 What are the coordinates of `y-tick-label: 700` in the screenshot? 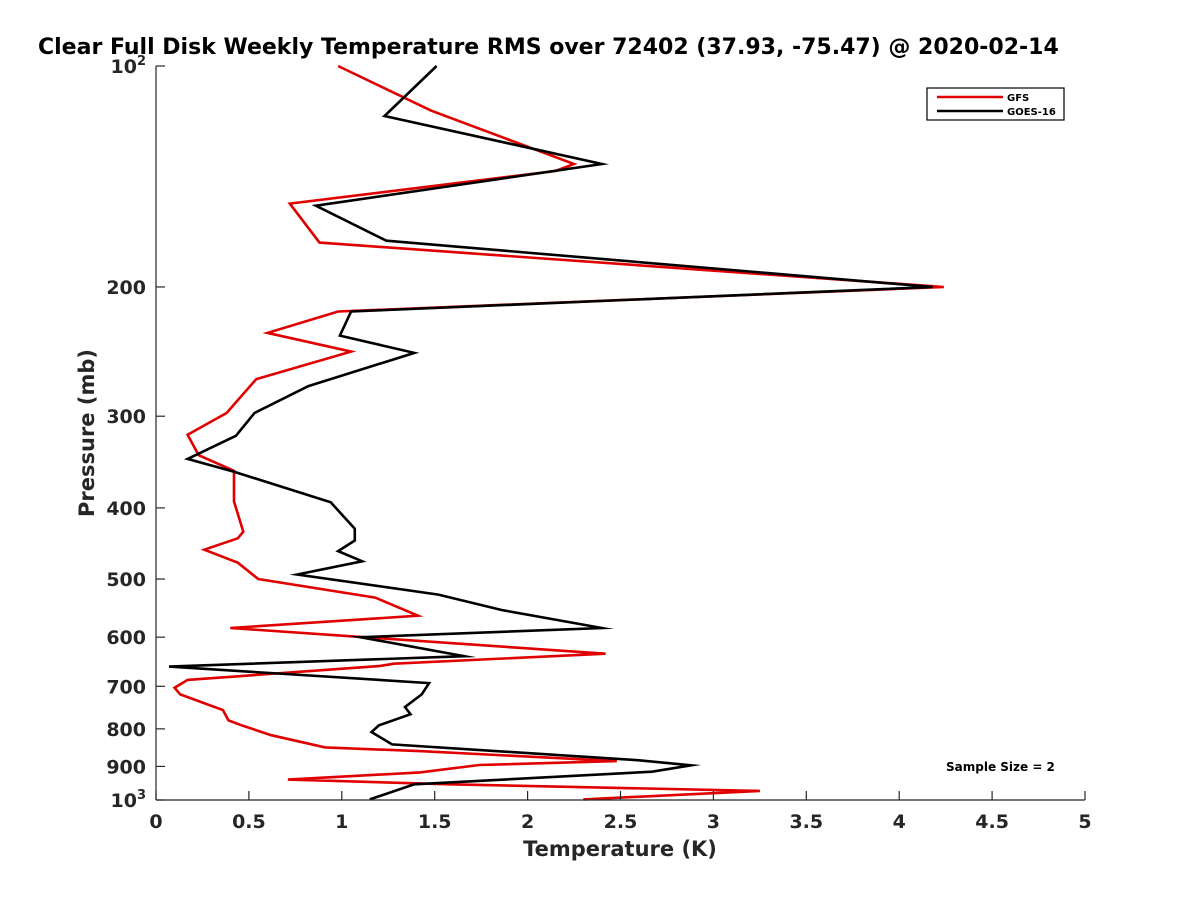 It's located at (126, 687).